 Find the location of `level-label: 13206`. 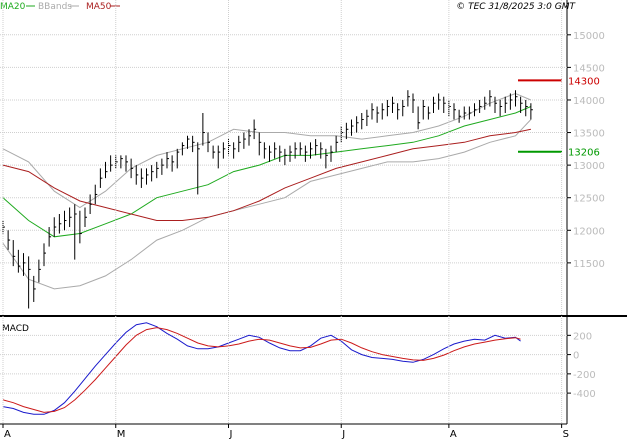

level-label: 13206 is located at coordinates (584, 153).